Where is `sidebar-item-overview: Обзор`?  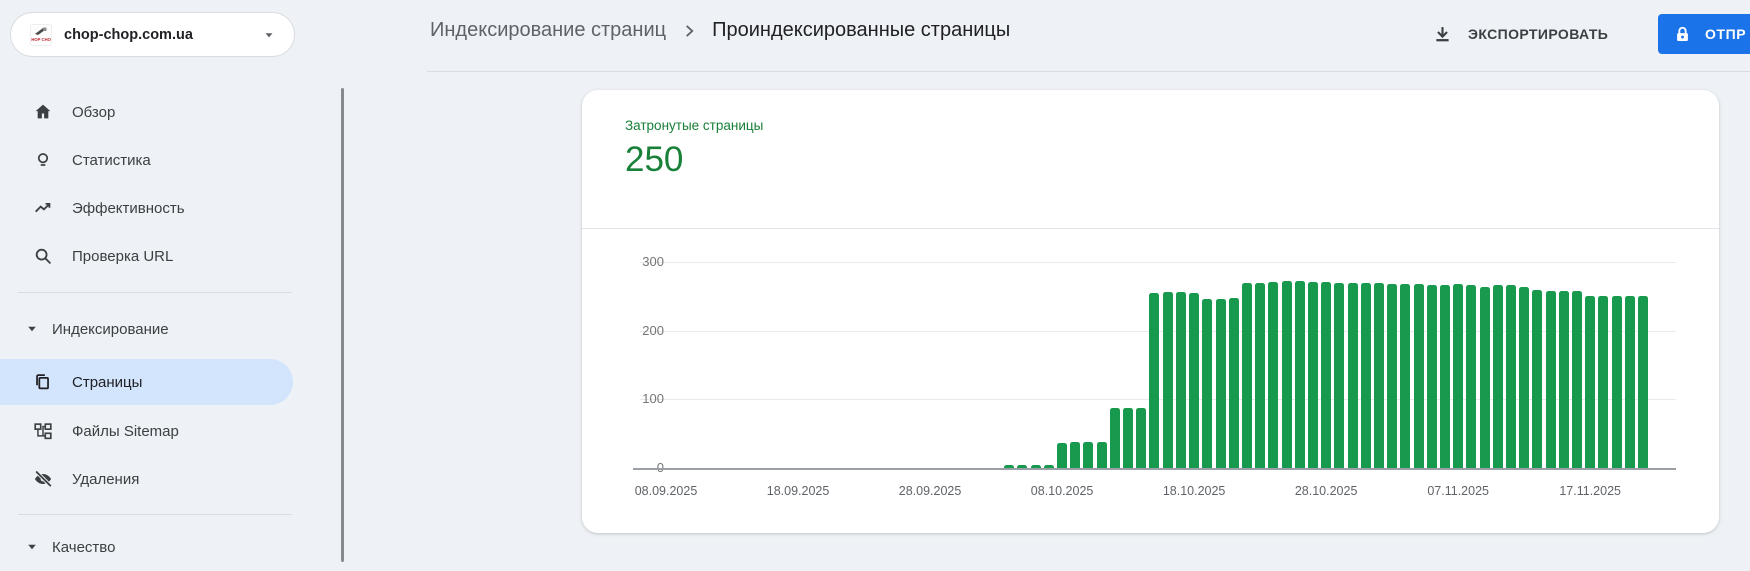 sidebar-item-overview: Обзор is located at coordinates (155, 112).